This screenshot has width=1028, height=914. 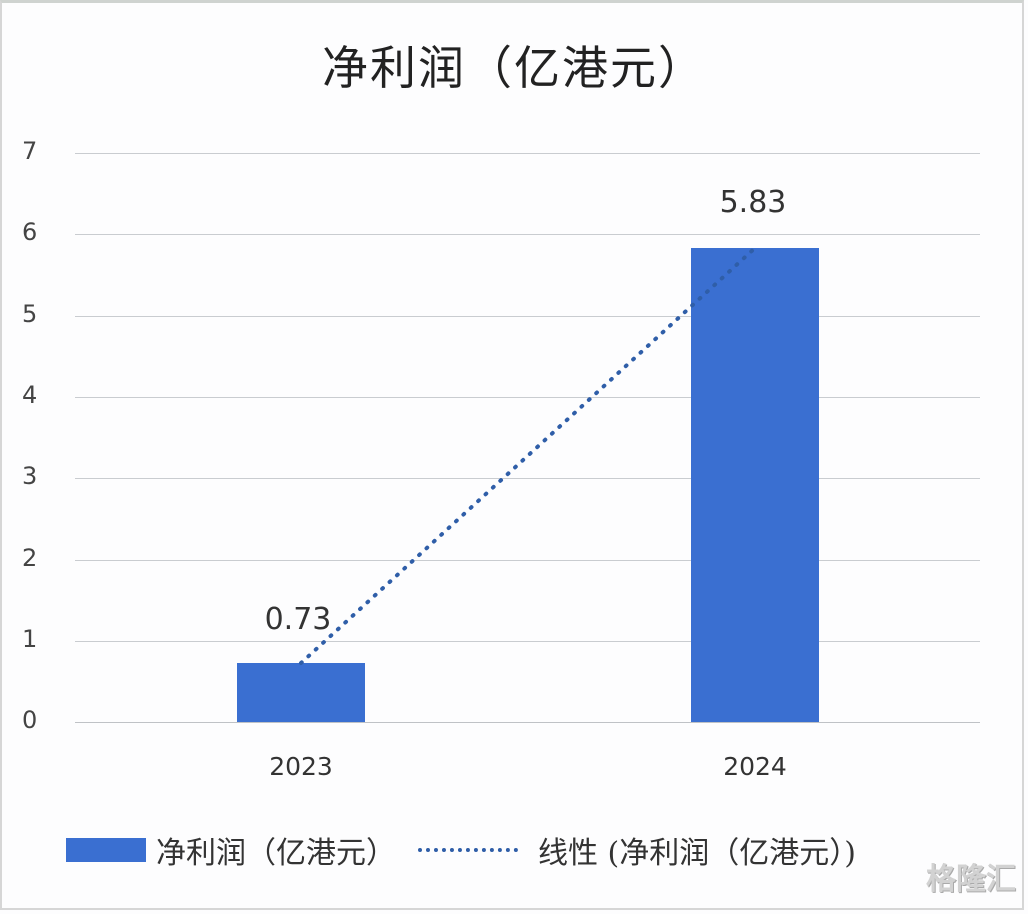 I want to click on y-tick-4: 4, so click(x=30, y=395).